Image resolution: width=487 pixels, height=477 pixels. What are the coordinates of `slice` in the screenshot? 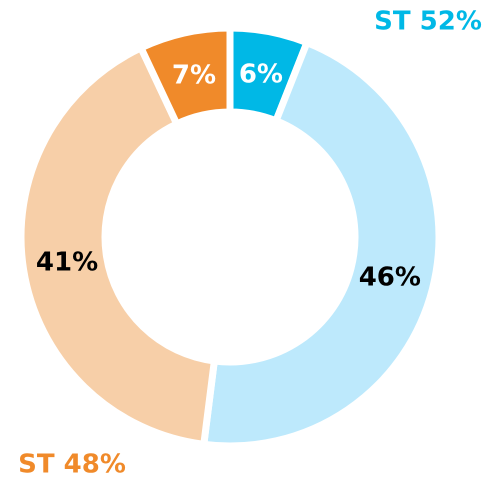 It's located at (185, 76).